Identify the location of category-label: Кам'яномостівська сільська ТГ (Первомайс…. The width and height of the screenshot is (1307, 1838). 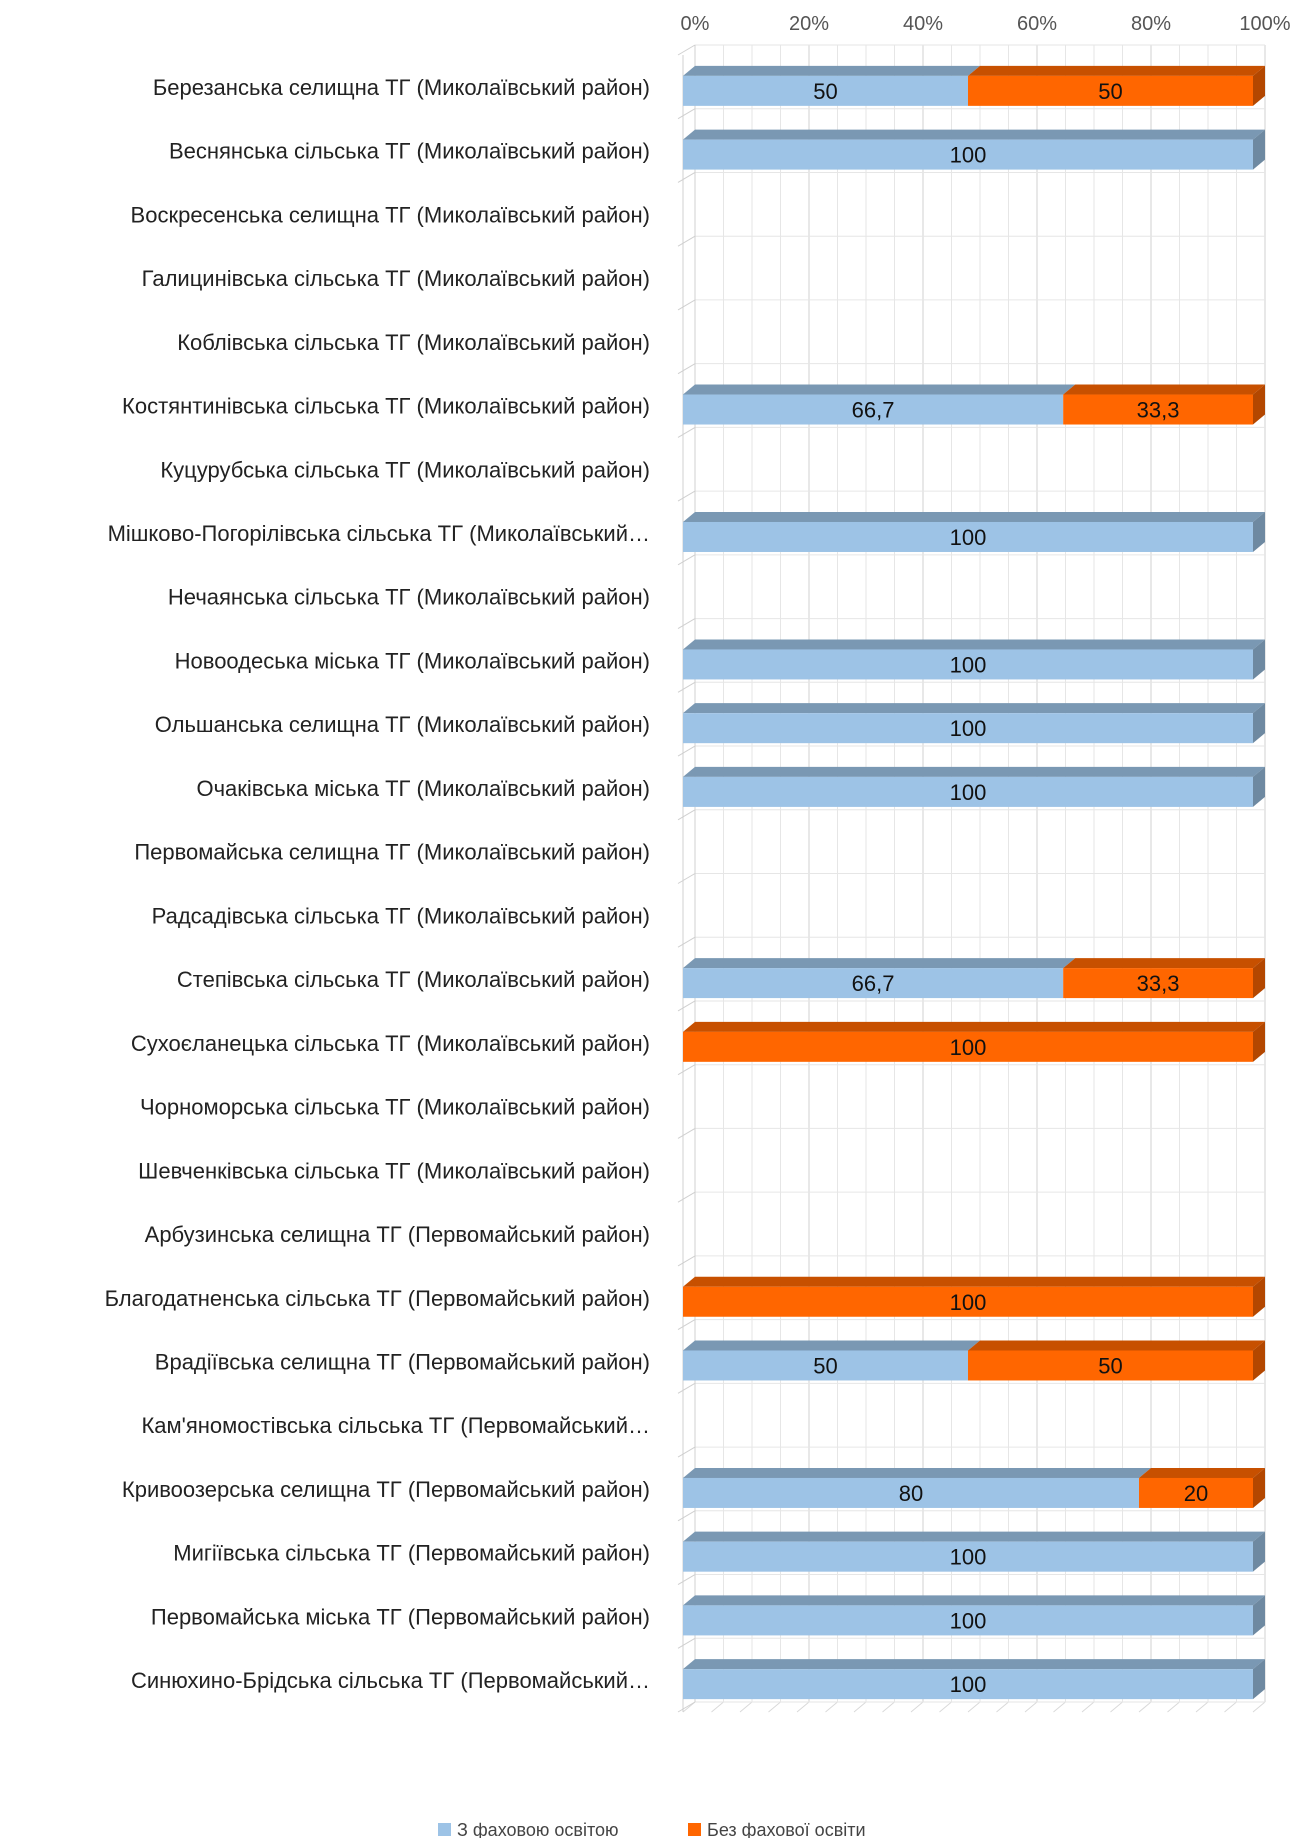
(395, 1425).